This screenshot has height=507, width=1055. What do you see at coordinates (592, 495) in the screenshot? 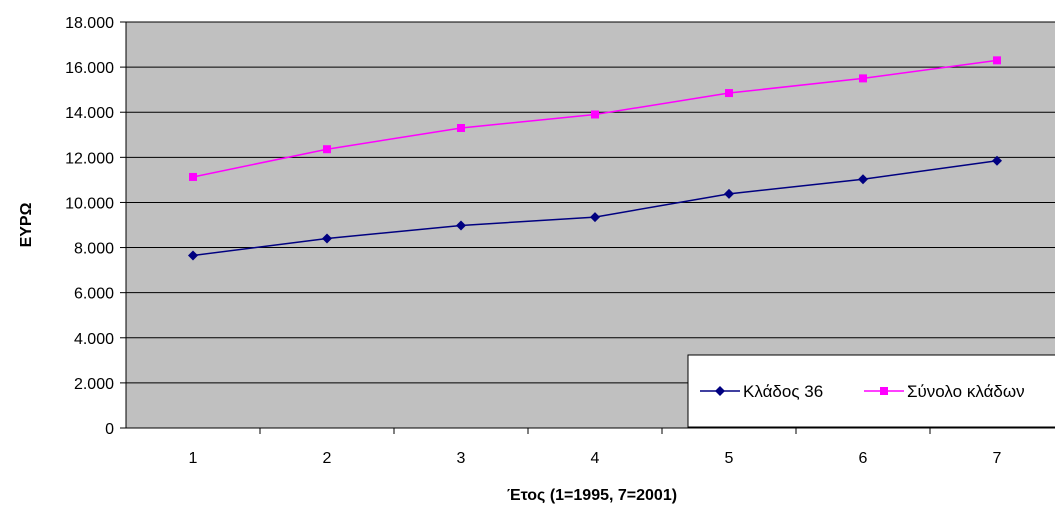
I see `x-axis-title: Έτος (1=1995, 7=2001)` at bounding box center [592, 495].